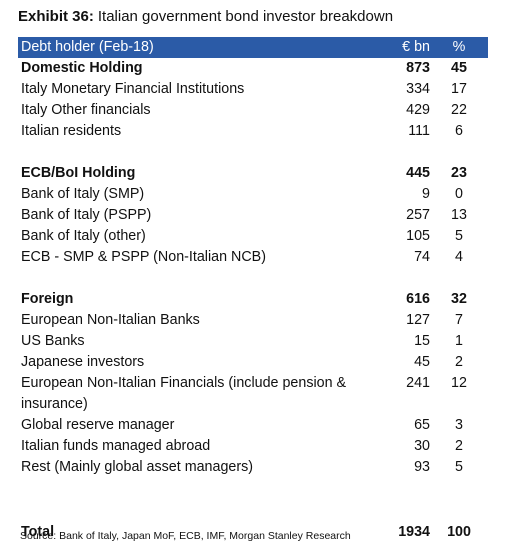 The width and height of the screenshot is (524, 550). I want to click on data-row: European Non-Italian Banks 127 7, so click(253, 320).